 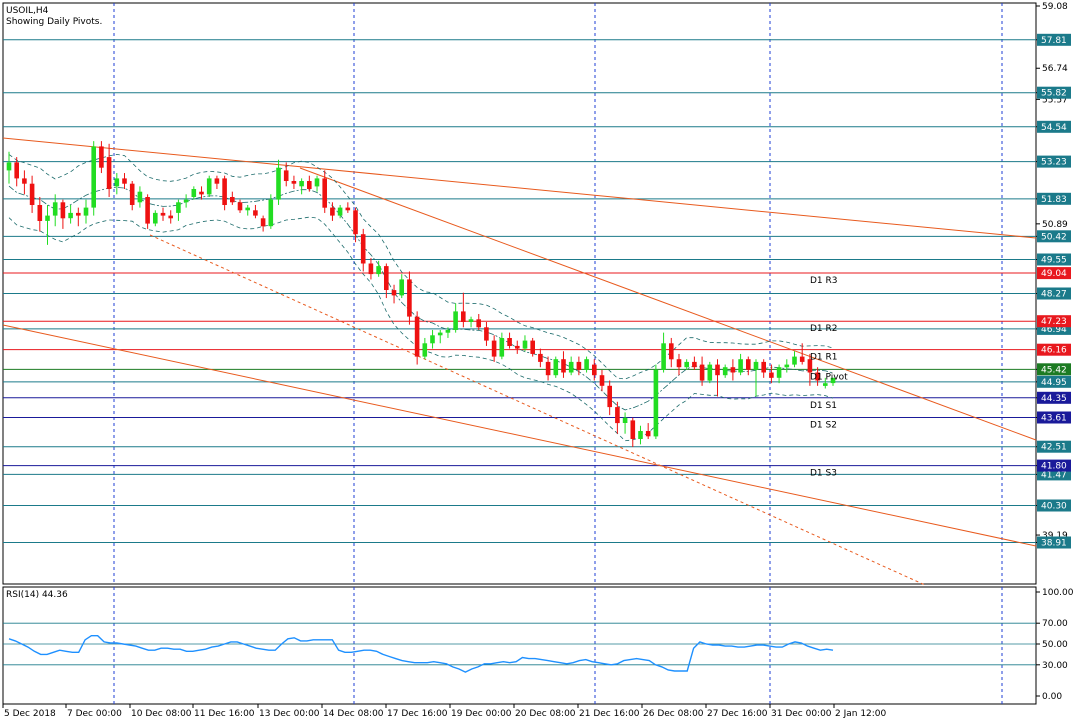 What do you see at coordinates (801, 714) in the screenshot?
I see `x-tick-label: 31 Dec 00:00` at bounding box center [801, 714].